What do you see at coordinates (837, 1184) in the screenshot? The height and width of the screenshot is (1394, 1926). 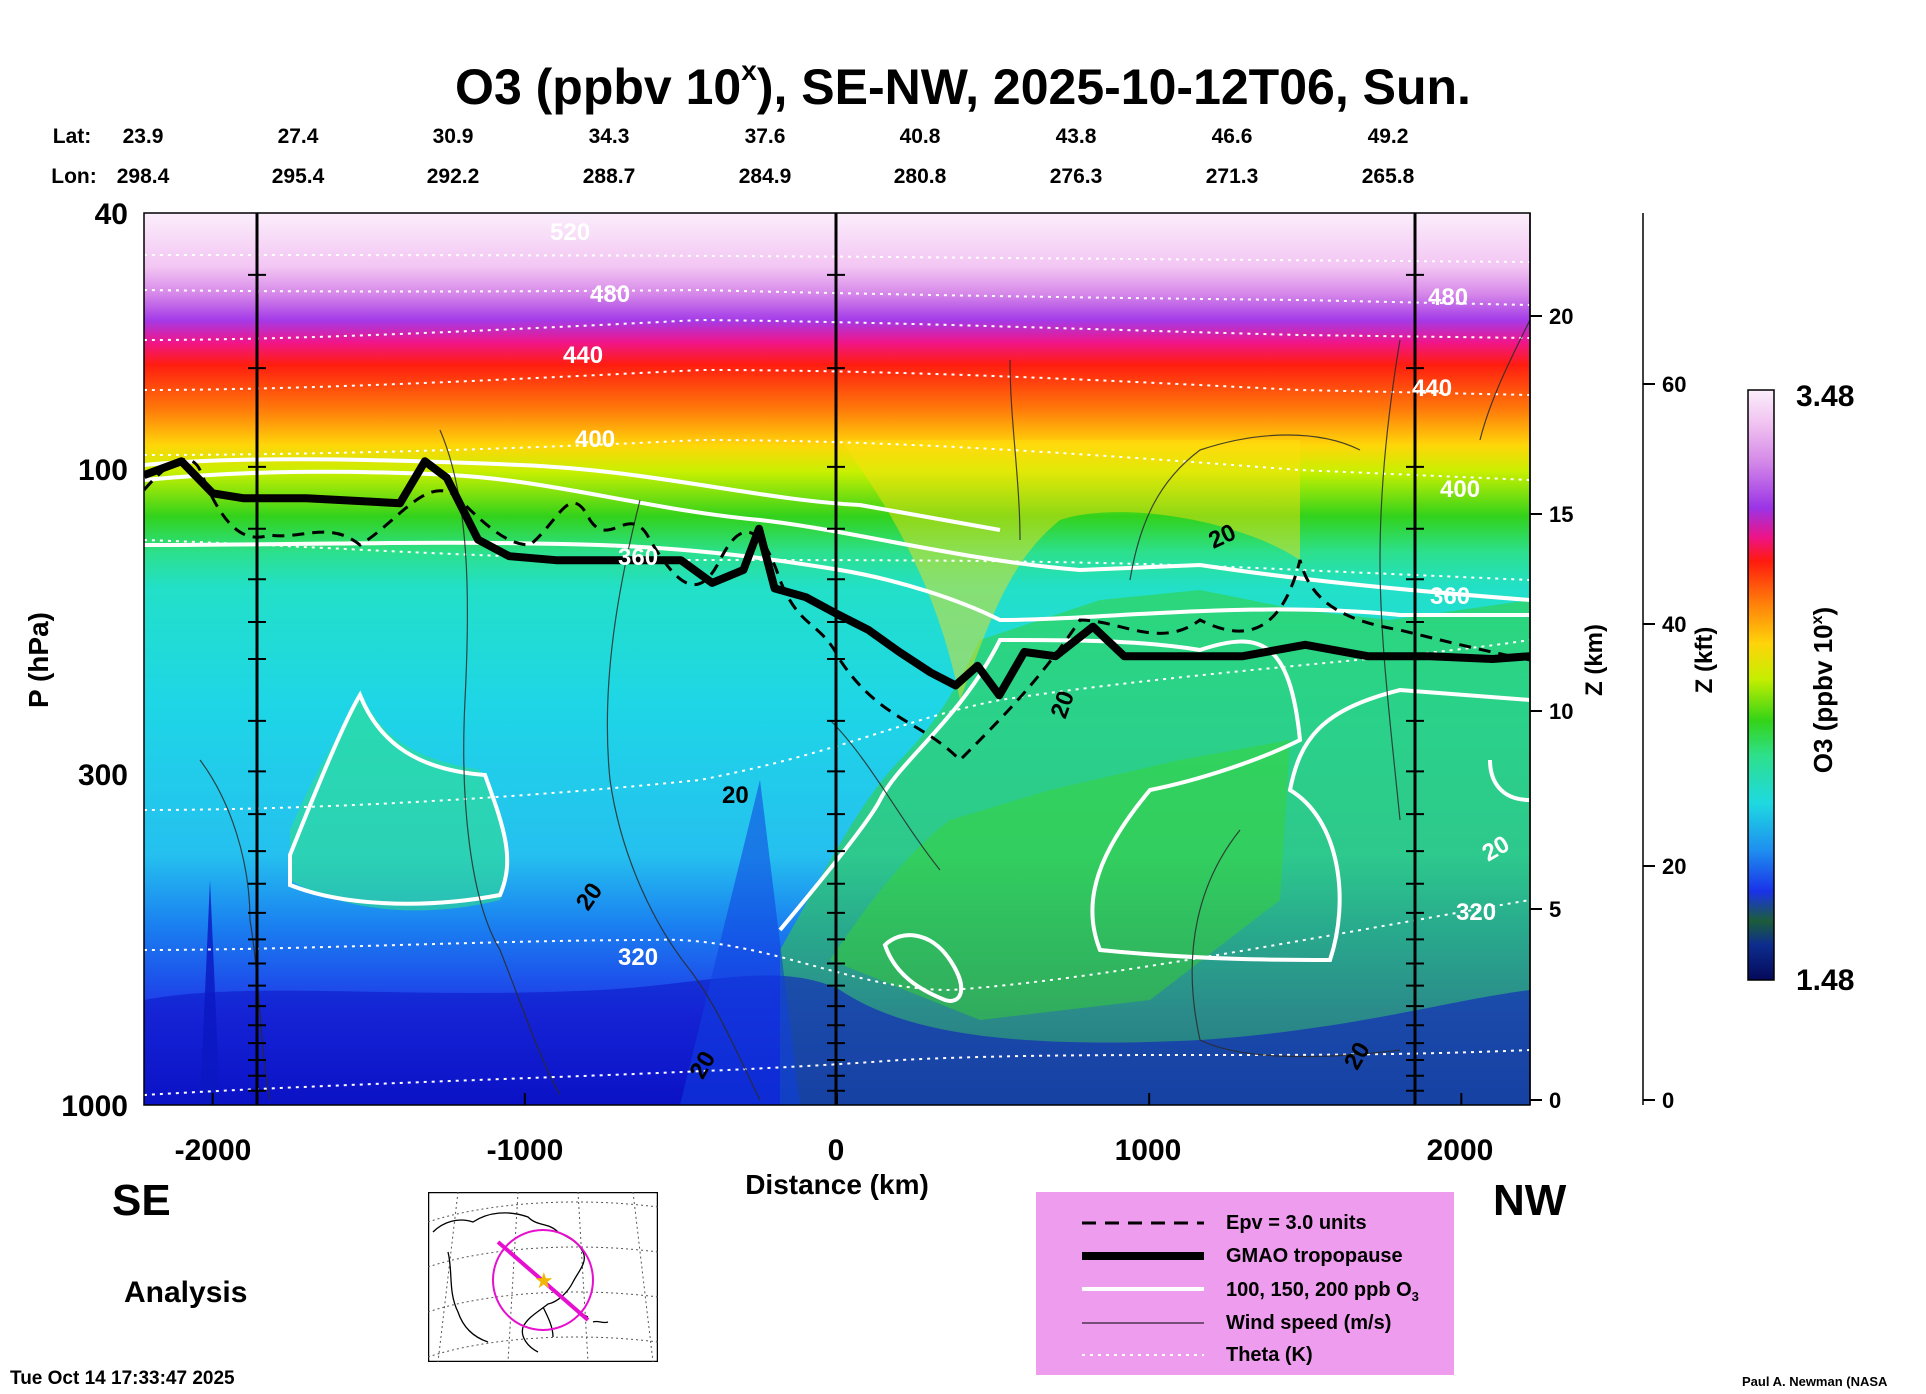 I see `x-axis-label: Distance (km)` at bounding box center [837, 1184].